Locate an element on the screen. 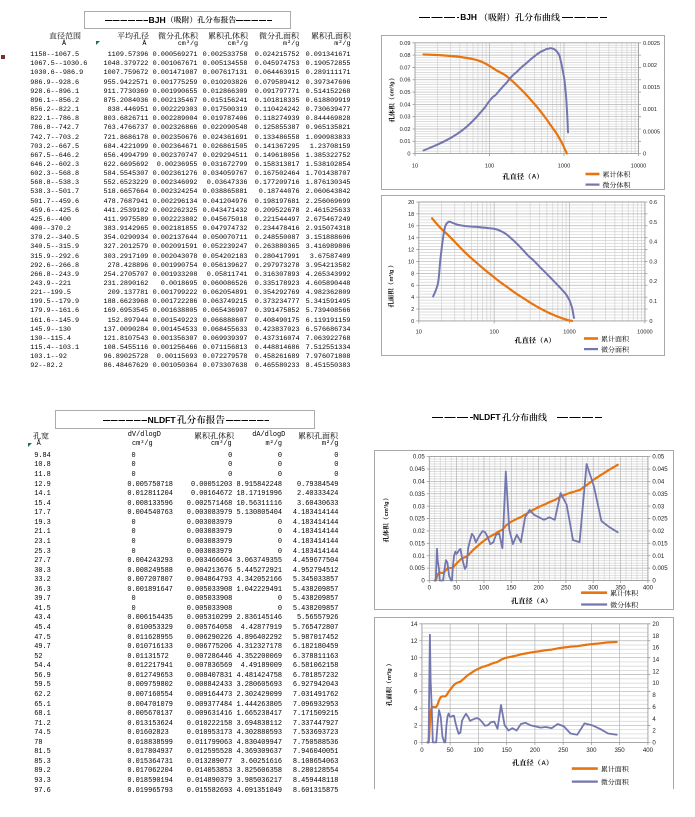 Image resolution: width=695 pixels, height=817 pixels. svg-text: 0.6 is located at coordinates (653, 203).